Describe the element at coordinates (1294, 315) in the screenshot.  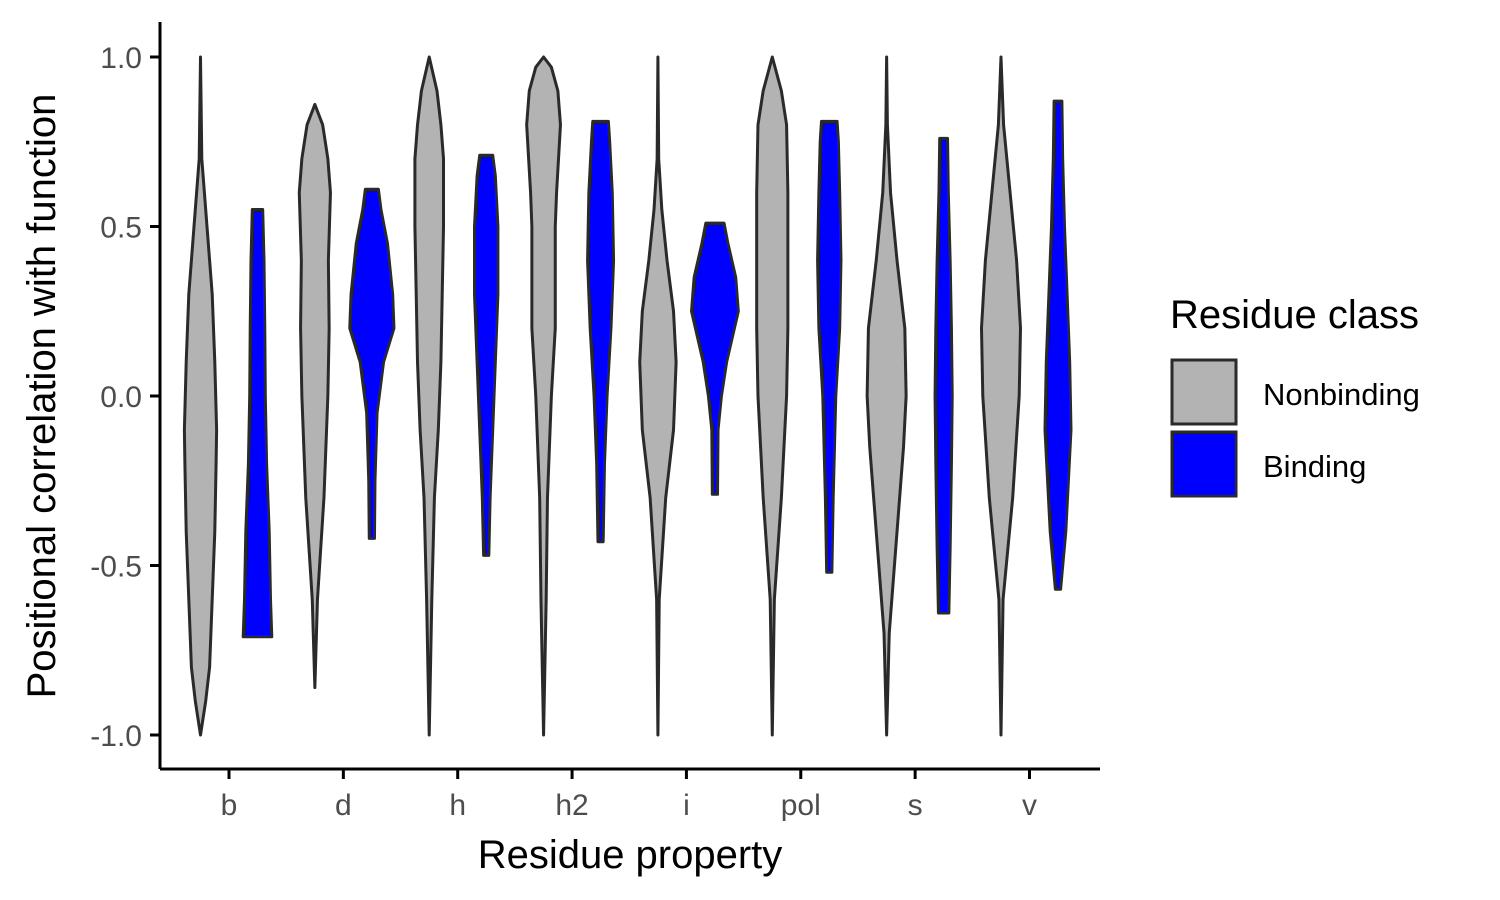
I see `legend-title: Residue class` at that location.